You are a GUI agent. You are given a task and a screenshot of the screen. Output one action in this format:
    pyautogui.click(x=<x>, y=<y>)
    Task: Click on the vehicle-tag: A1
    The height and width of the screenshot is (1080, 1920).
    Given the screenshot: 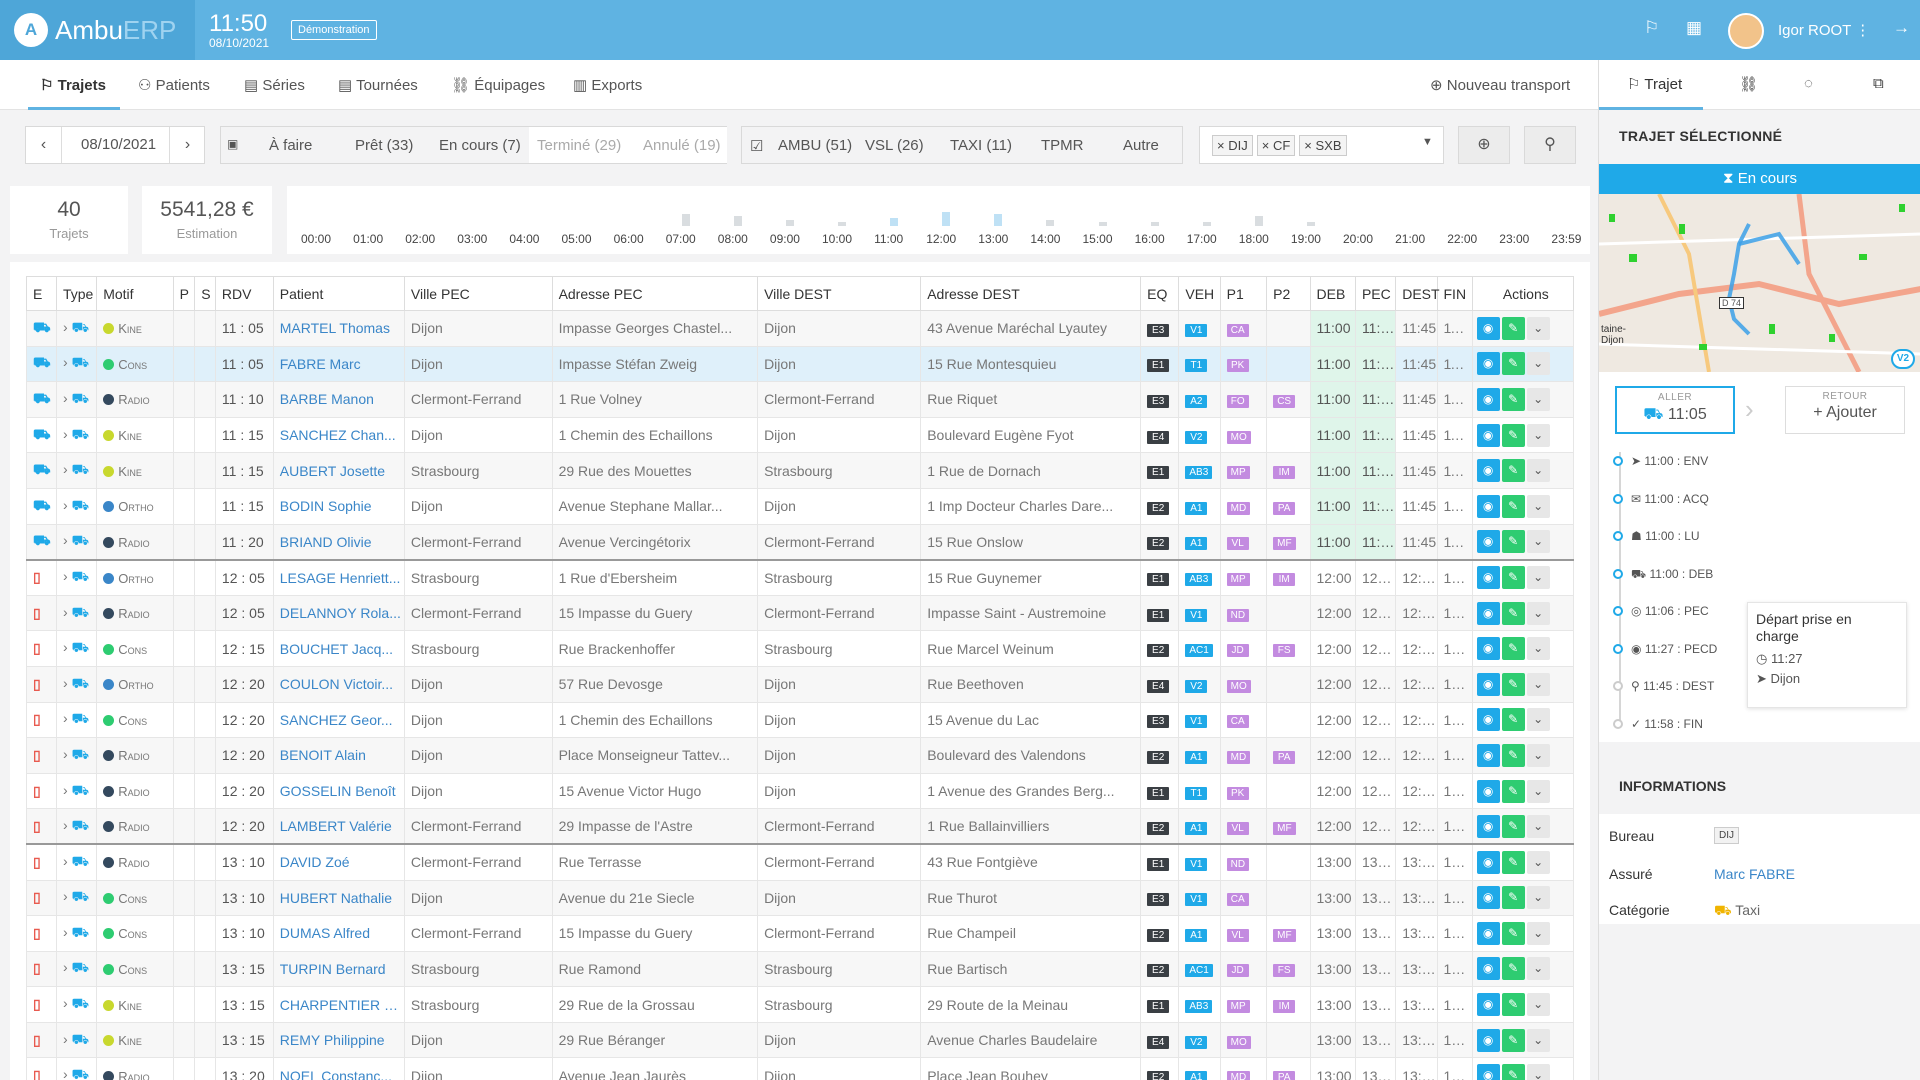 What is the action you would take?
    pyautogui.click(x=1196, y=544)
    